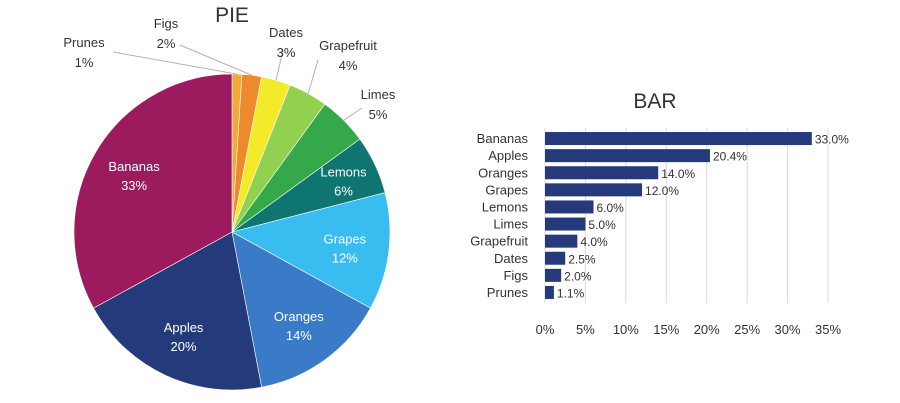  What do you see at coordinates (299, 335) in the screenshot?
I see `pie-value-oranges: 14%` at bounding box center [299, 335].